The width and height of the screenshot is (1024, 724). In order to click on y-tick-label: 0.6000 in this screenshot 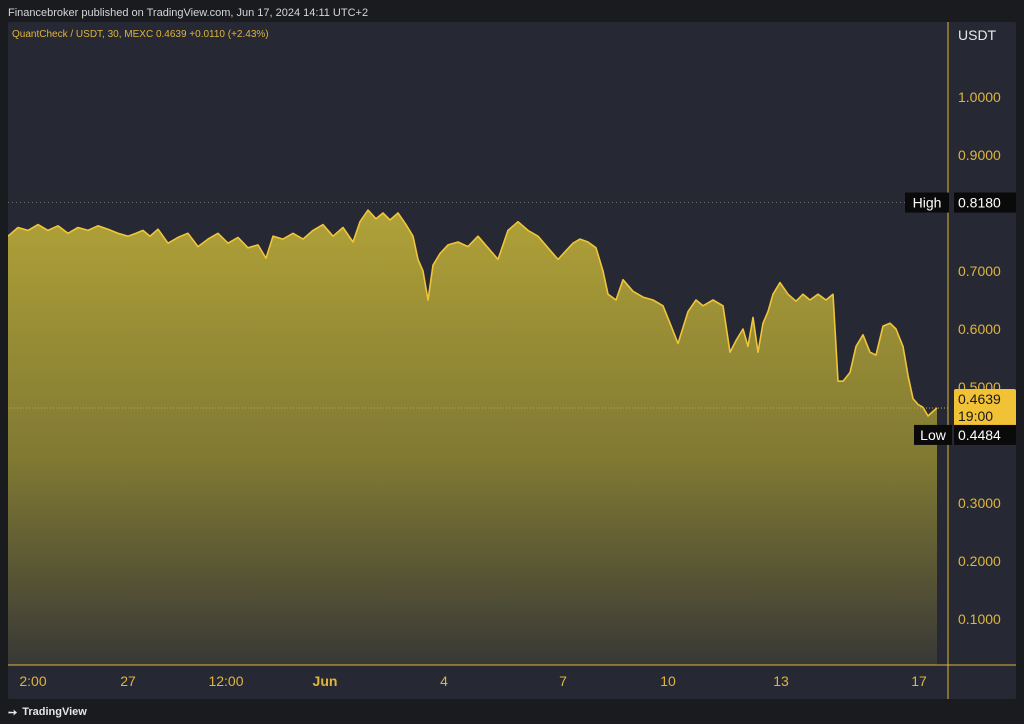, I will do `click(979, 329)`.